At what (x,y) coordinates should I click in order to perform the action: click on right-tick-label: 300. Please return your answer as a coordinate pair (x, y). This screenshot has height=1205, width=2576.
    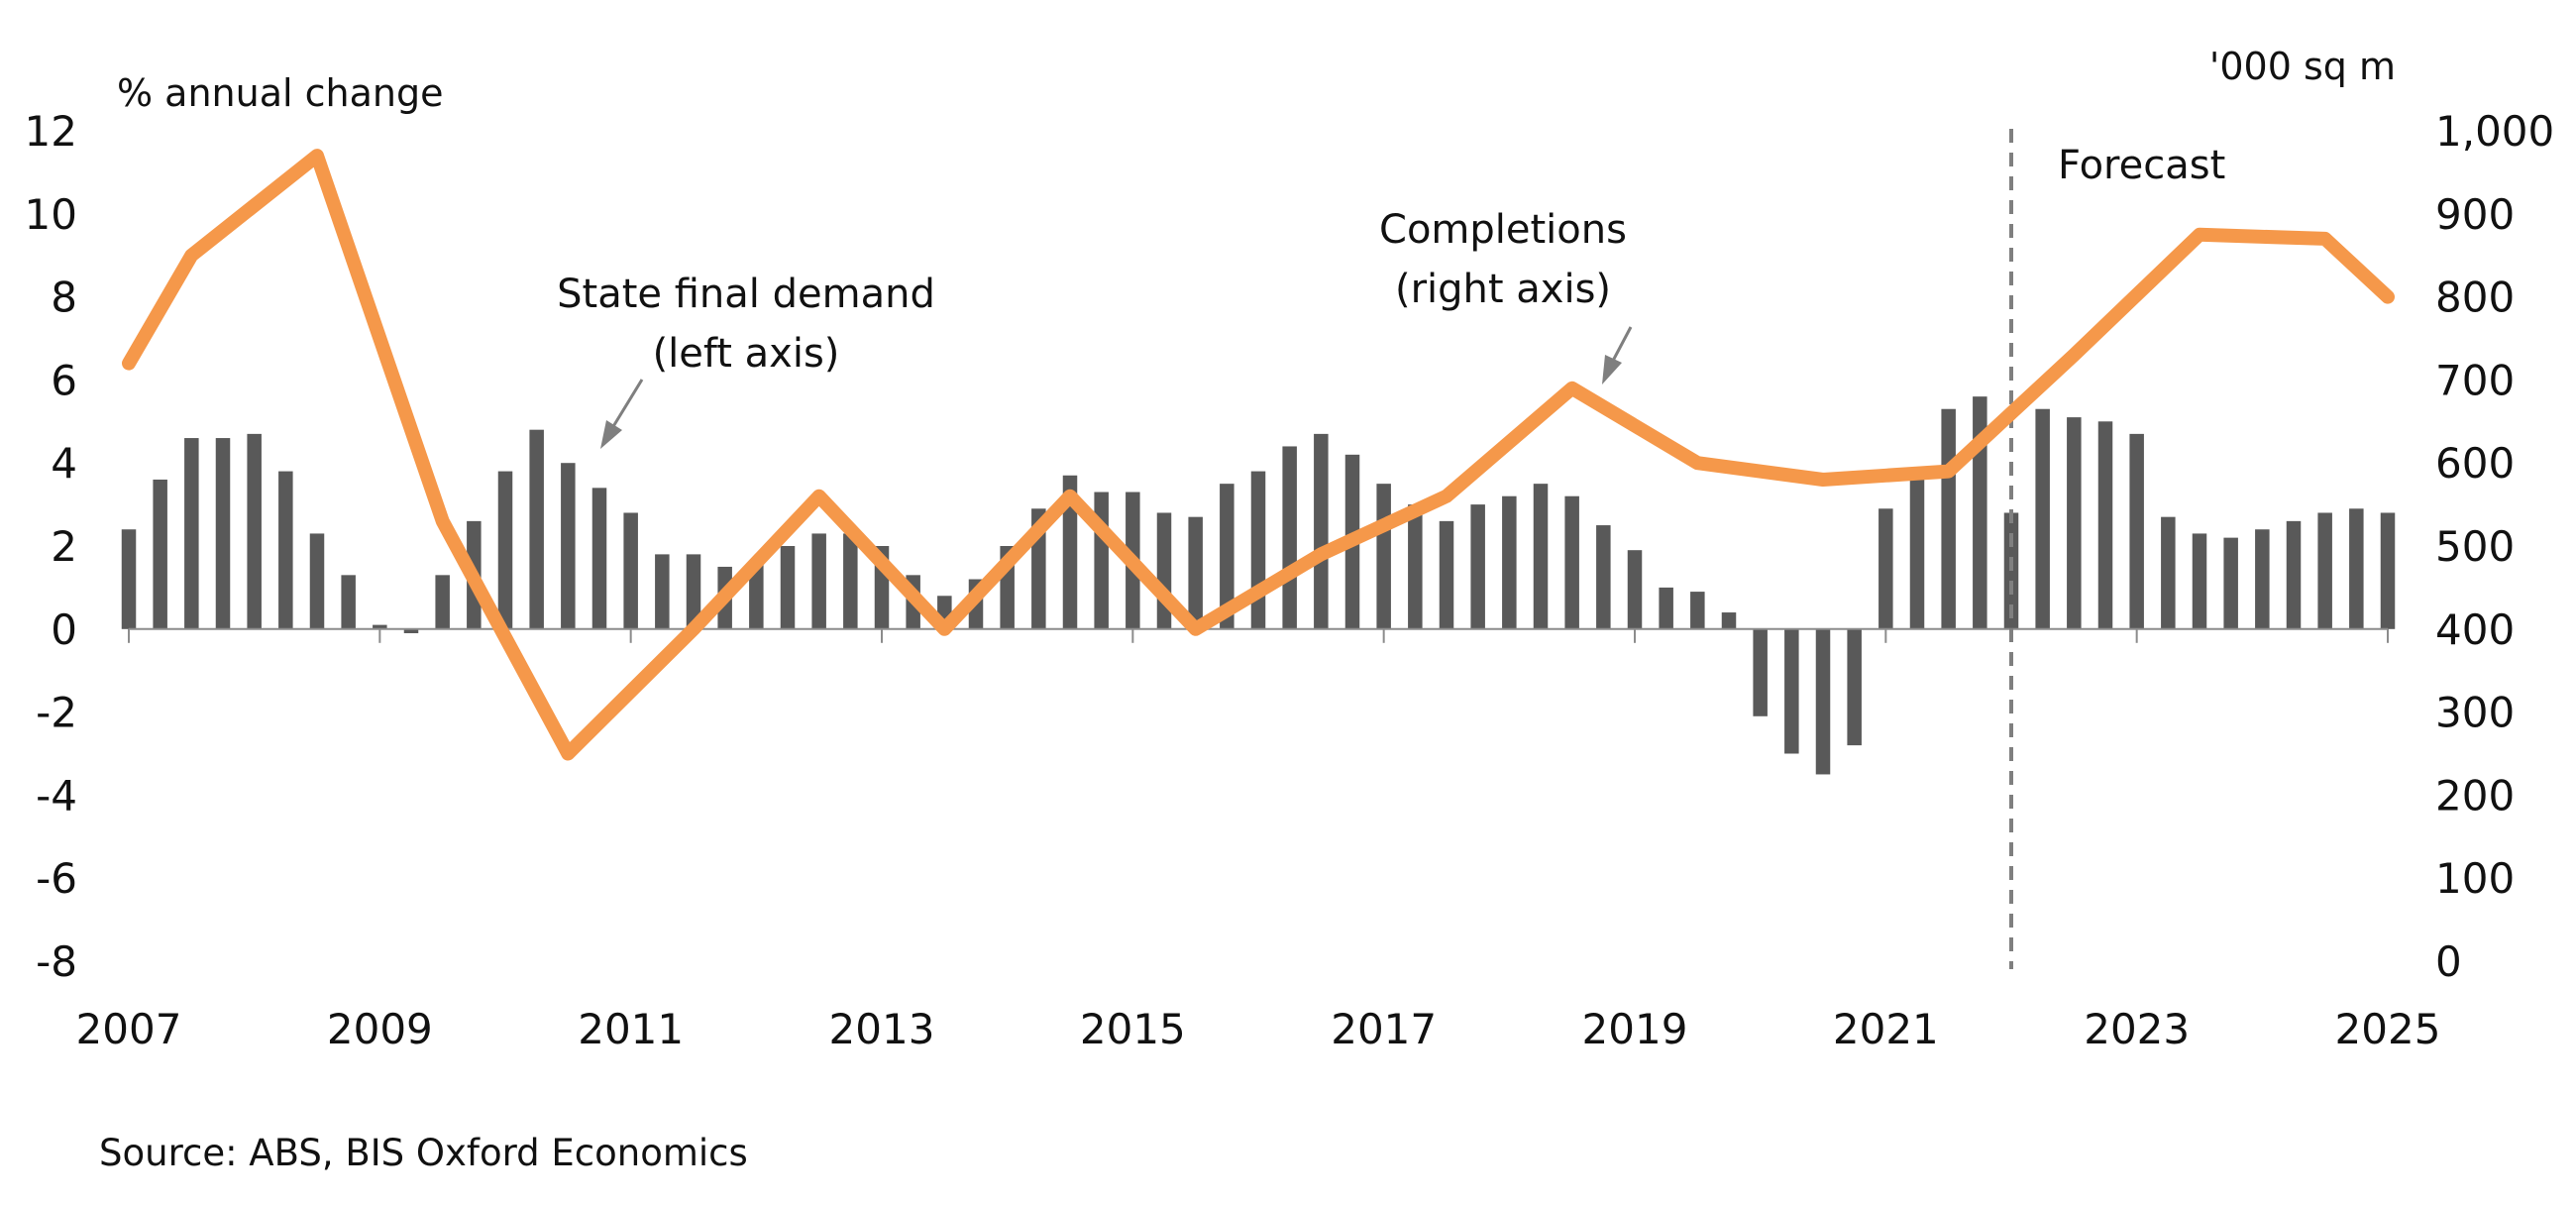
    Looking at the image, I should click on (2475, 713).